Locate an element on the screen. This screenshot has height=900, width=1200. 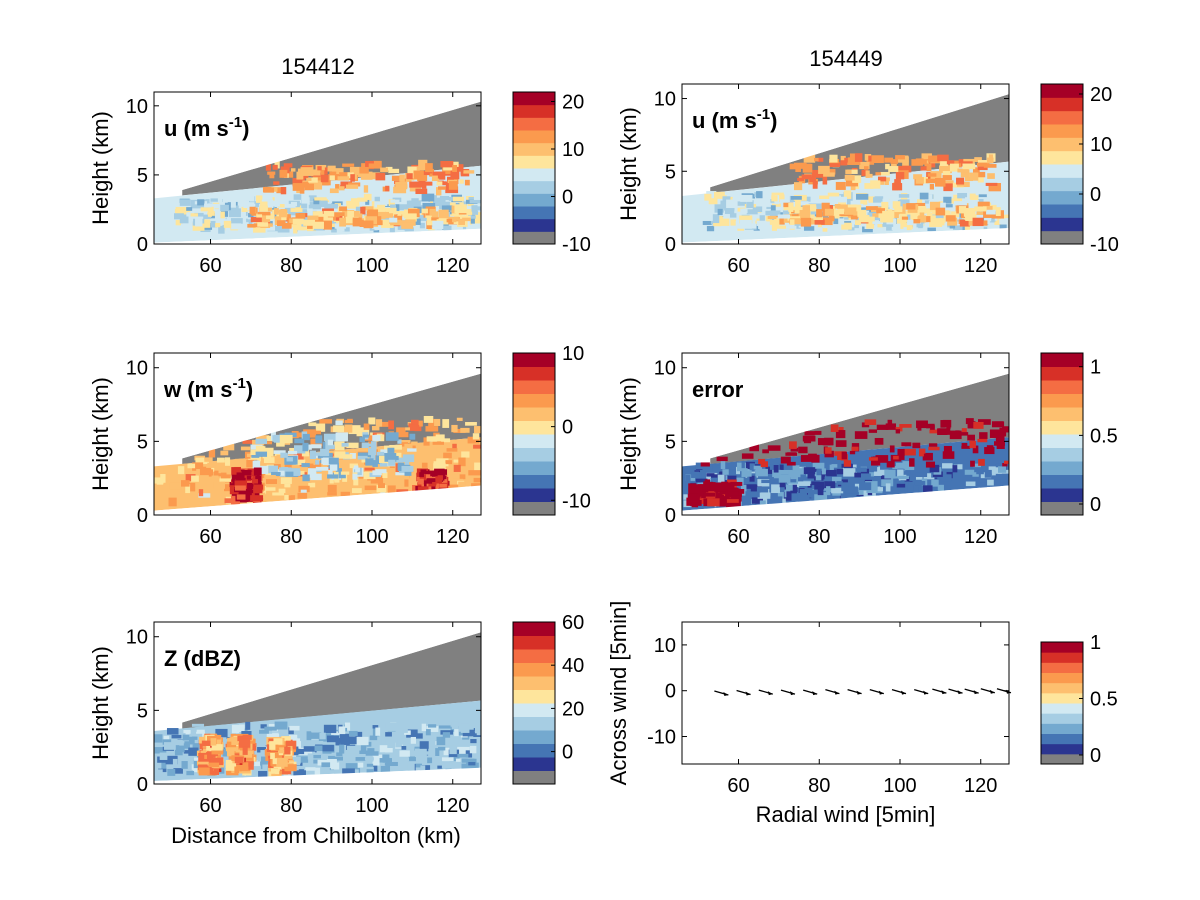
y-tick-label: 0 is located at coordinates (142, 245).